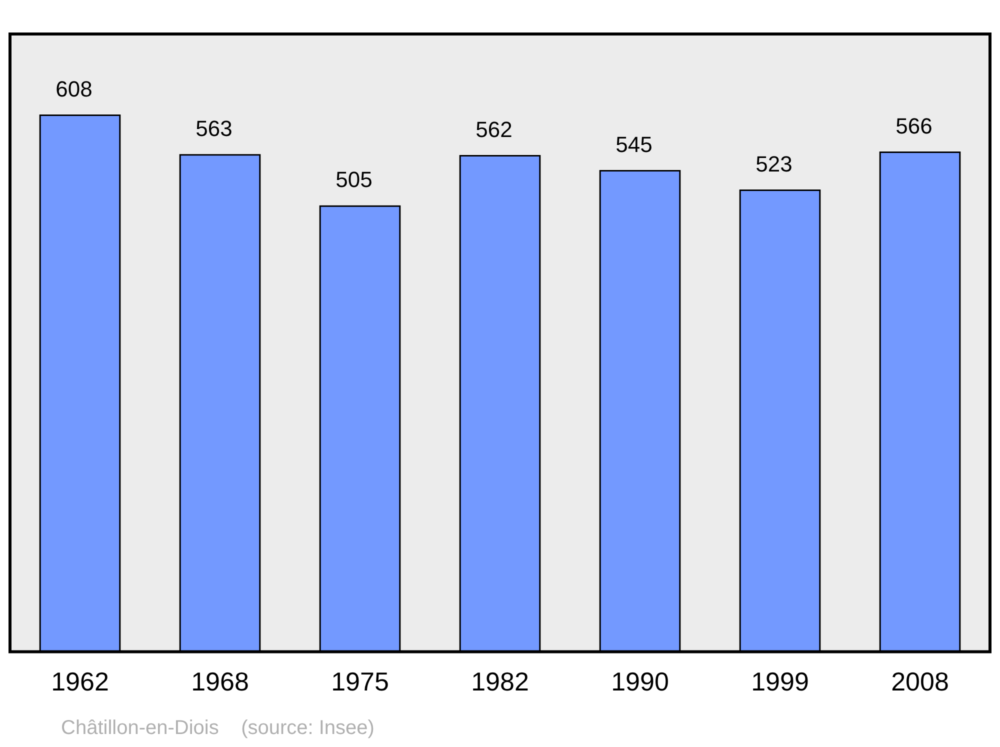  What do you see at coordinates (500, 681) in the screenshot?
I see `x-tick-label: 1982` at bounding box center [500, 681].